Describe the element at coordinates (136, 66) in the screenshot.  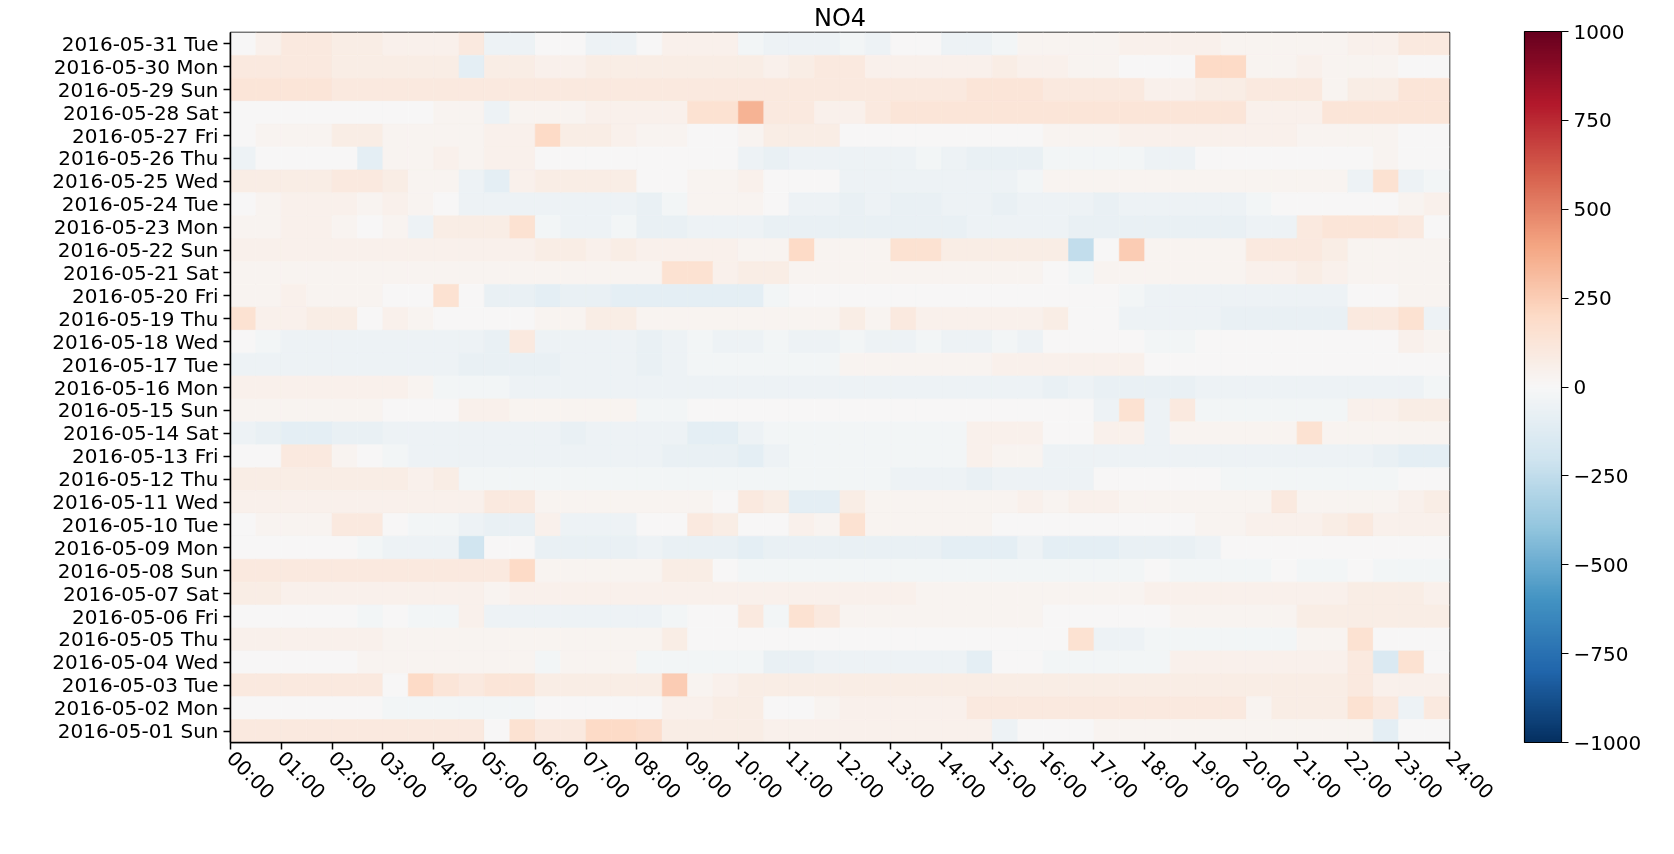
I see `y-tick-label: 2016-05-30 Mon` at that location.